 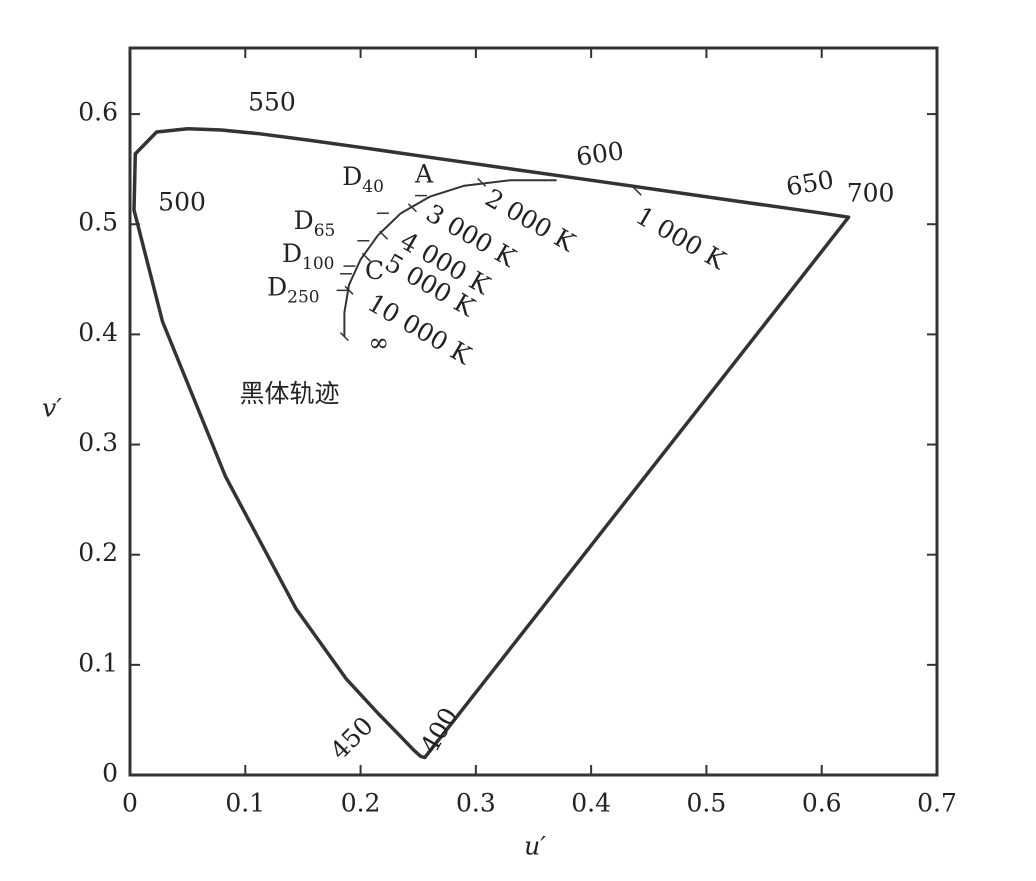 What do you see at coordinates (352, 738) in the screenshot?
I see `wavelength-label: 450` at bounding box center [352, 738].